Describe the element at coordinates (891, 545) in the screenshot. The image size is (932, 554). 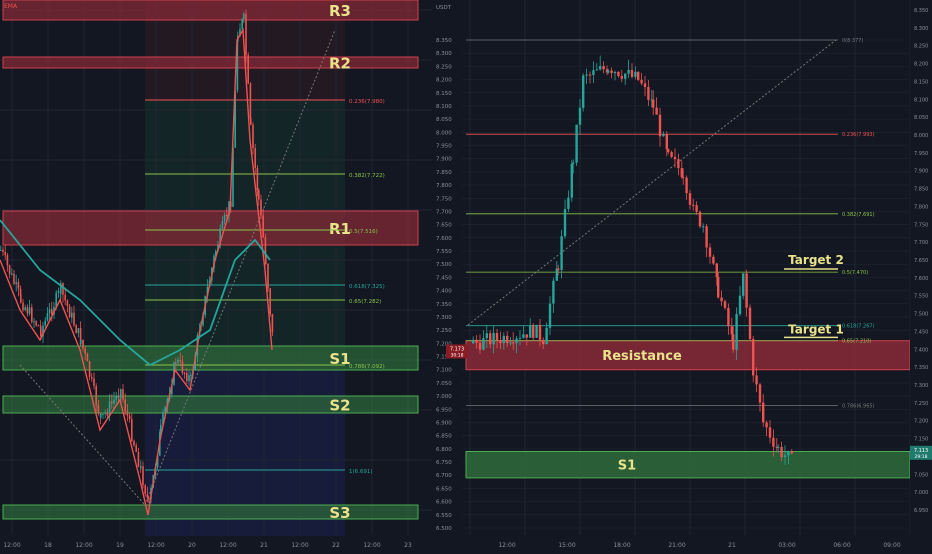
I see `right-x-tick-label: 09:00` at that location.